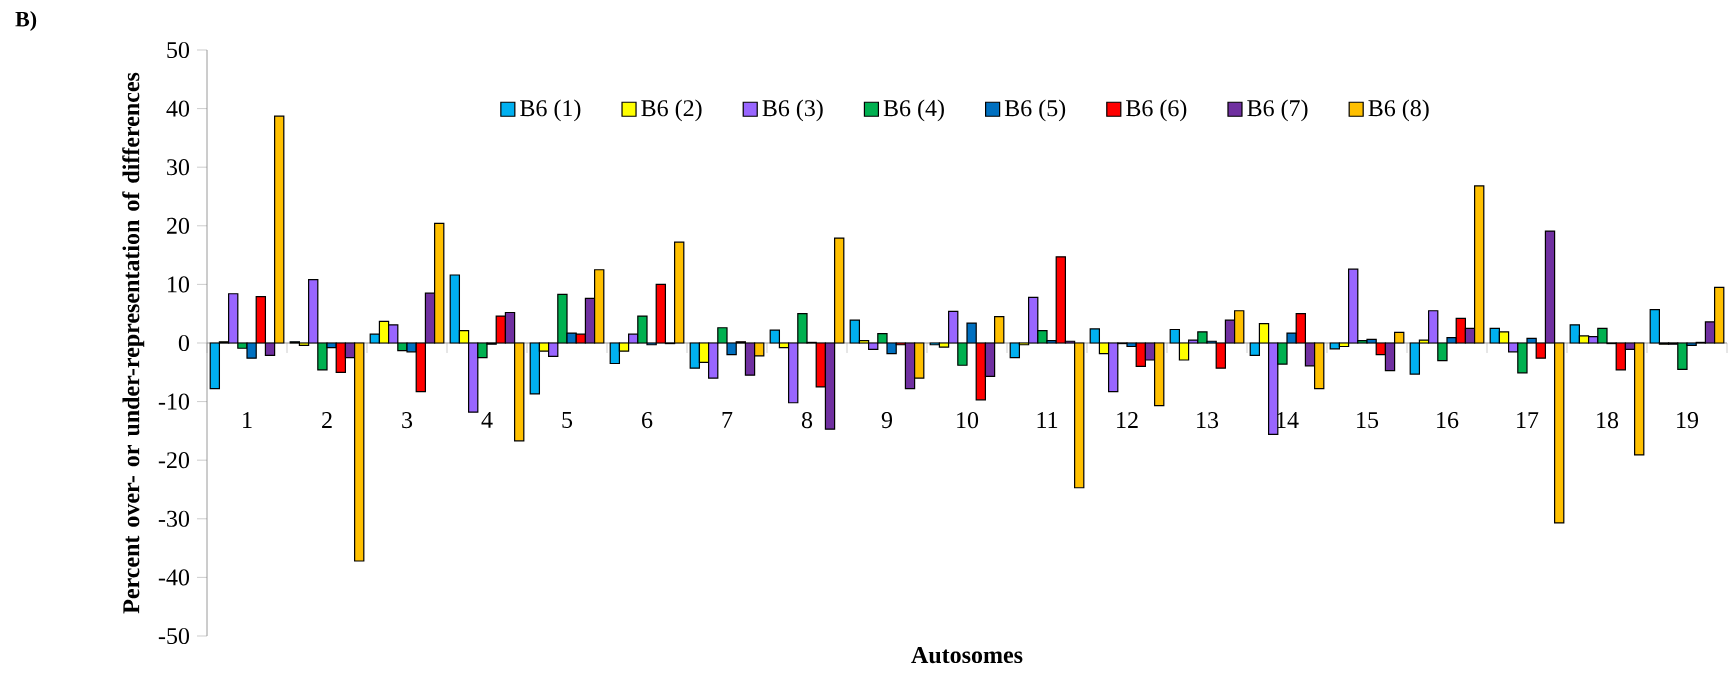 The image size is (1729, 674). I want to click on x-axis-title: Autosomes, so click(967, 655).